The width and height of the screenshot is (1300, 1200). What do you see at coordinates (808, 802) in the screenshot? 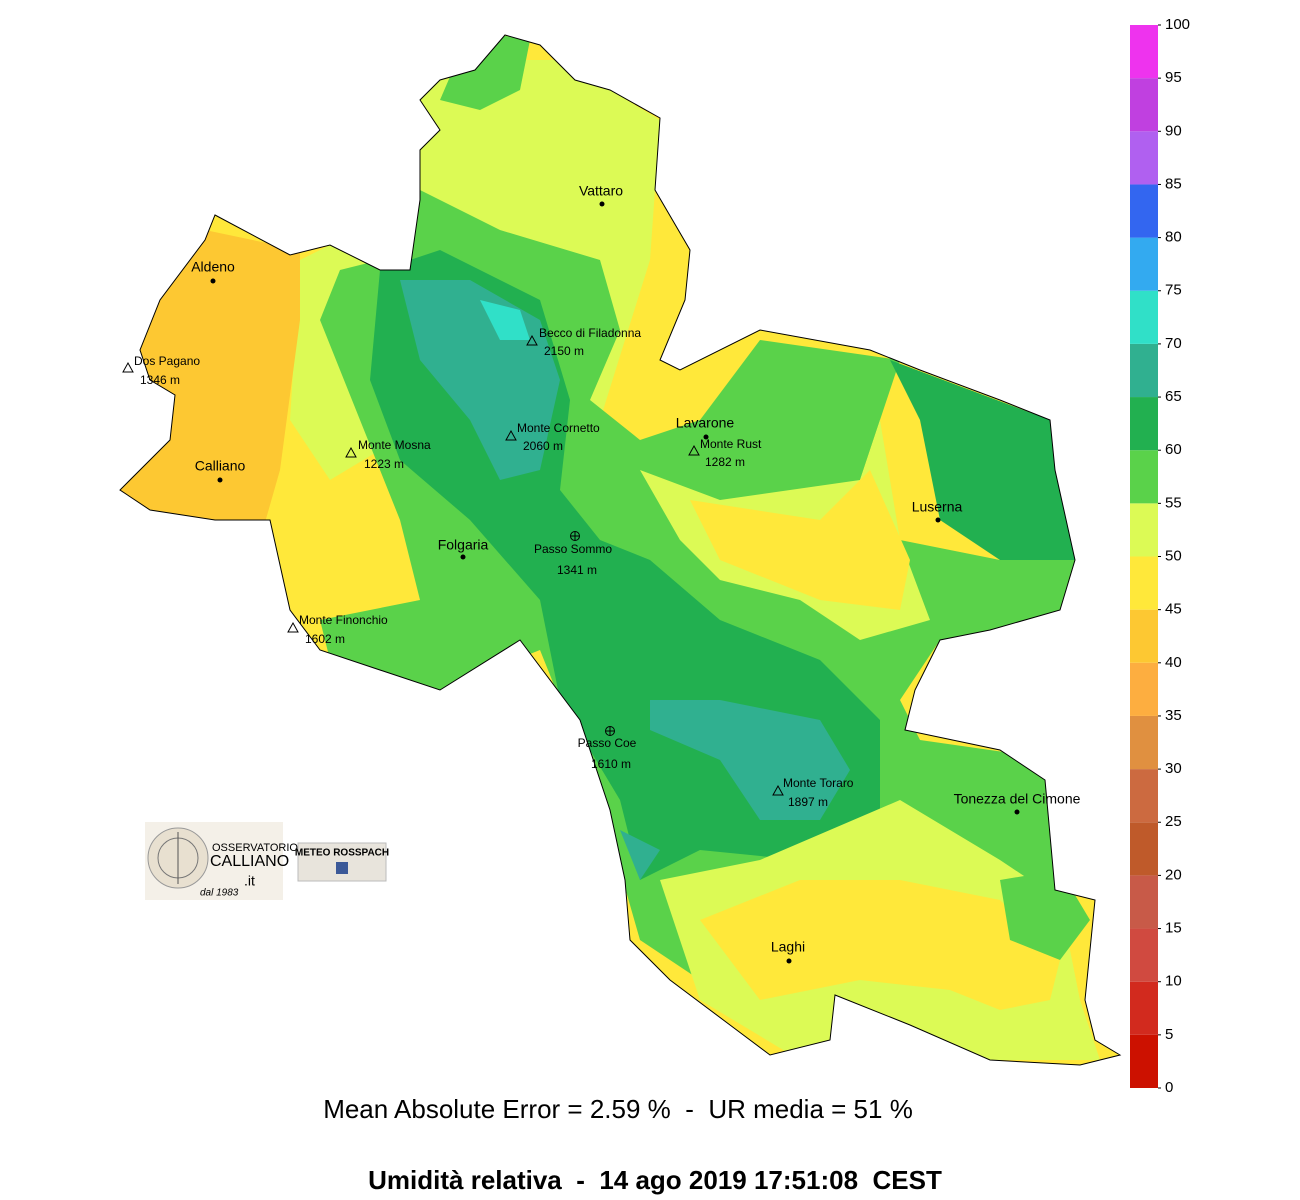
I see `elevation-label: 1897 m` at bounding box center [808, 802].